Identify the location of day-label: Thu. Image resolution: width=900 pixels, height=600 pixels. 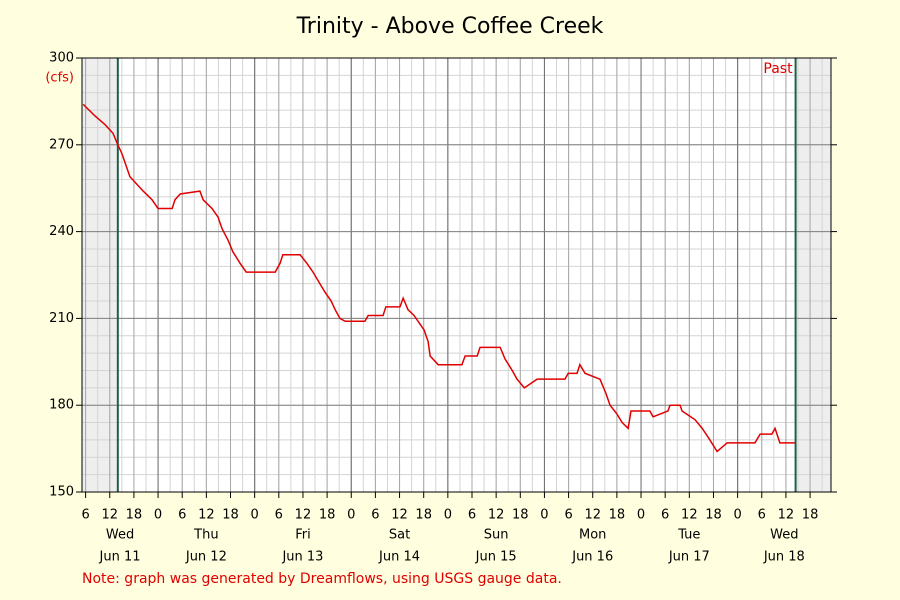
(205, 535).